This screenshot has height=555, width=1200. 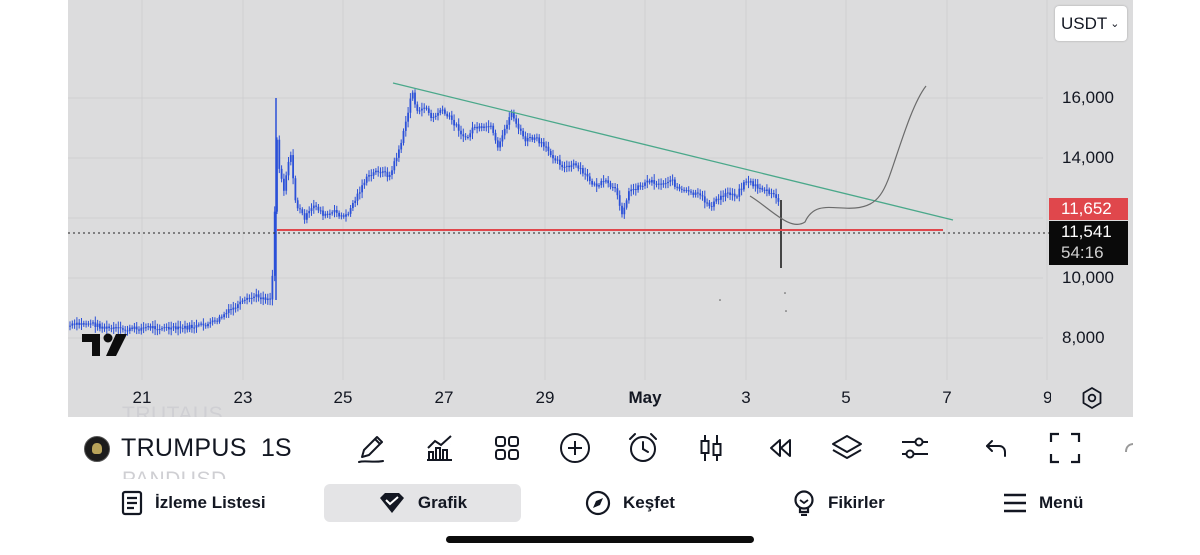 I want to click on indicators-icon, so click(x=439, y=448).